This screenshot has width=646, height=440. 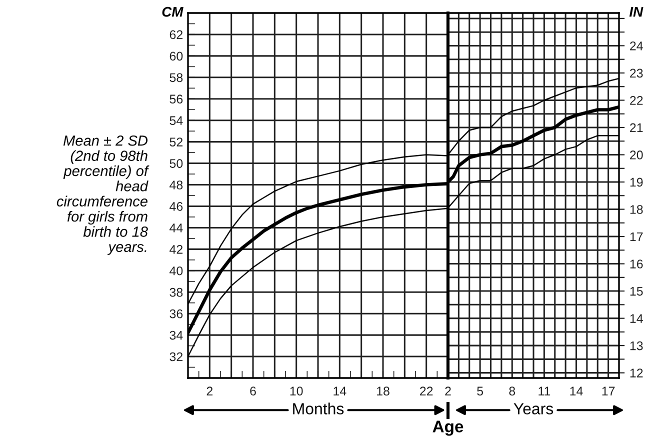 What do you see at coordinates (636, 73) in the screenshot?
I see `y2-tick-label: 23` at bounding box center [636, 73].